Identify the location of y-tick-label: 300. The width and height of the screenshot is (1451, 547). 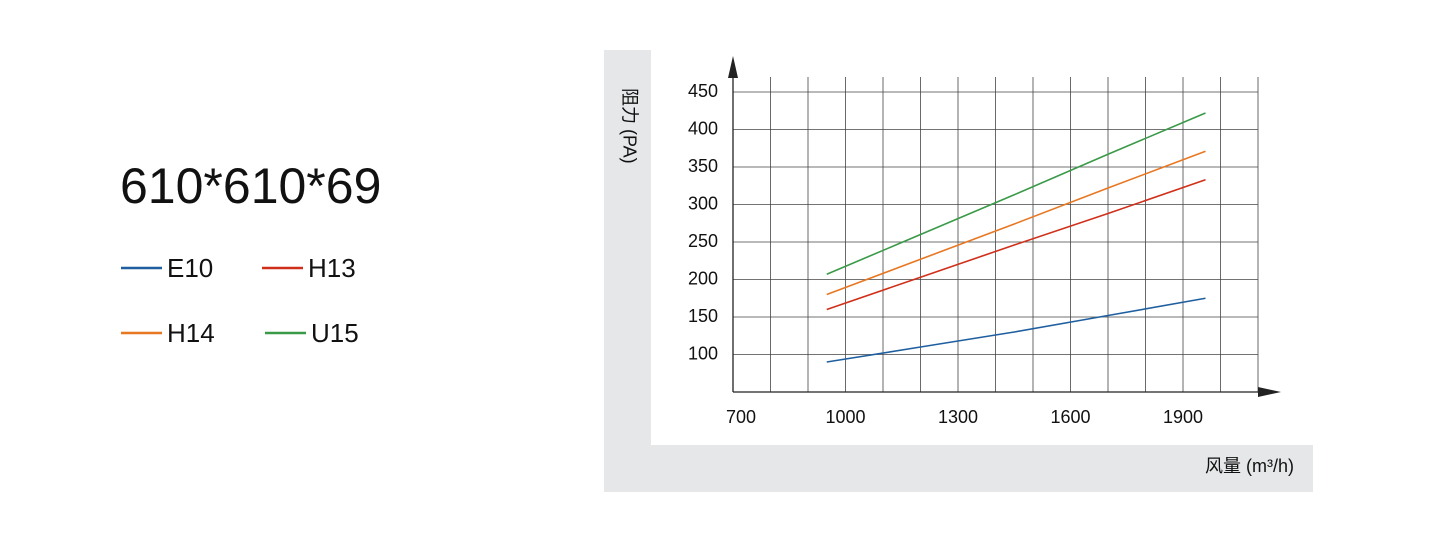
(703, 203).